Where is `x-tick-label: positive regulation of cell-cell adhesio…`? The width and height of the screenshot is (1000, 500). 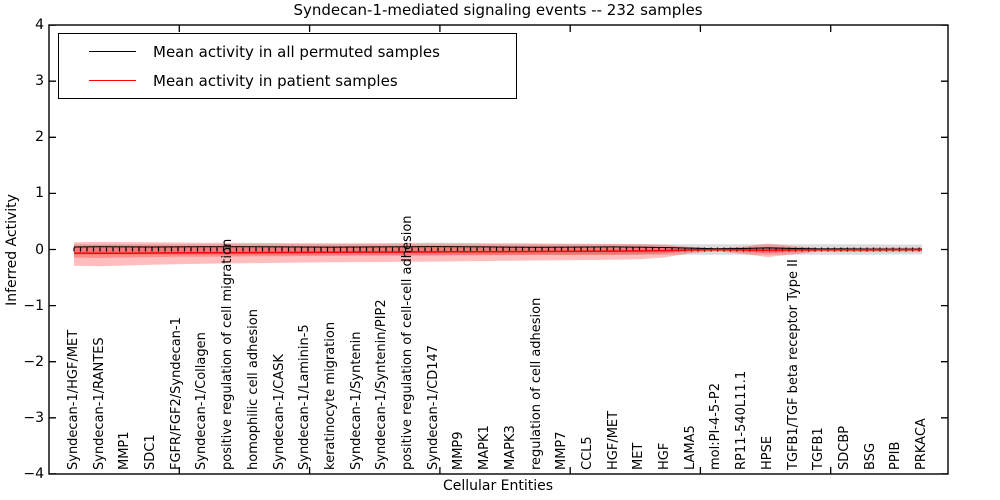
x-tick-label: positive regulation of cell-cell adhesio… is located at coordinates (408, 342).